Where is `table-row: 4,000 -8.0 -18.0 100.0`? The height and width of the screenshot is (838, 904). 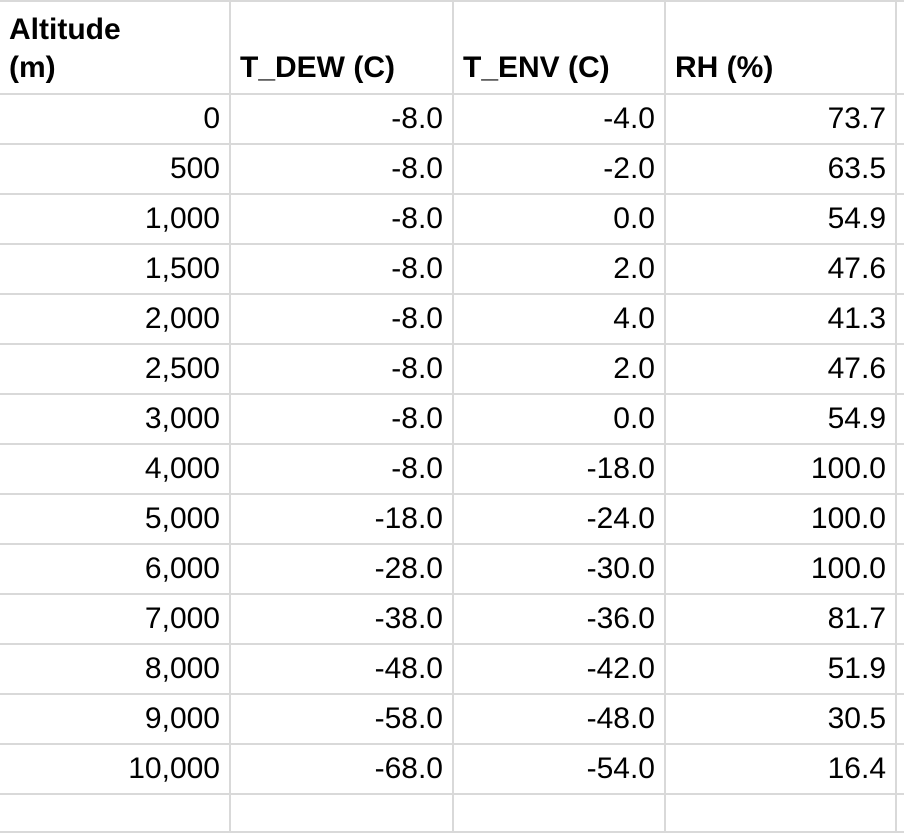 table-row: 4,000 -8.0 -18.0 100.0 is located at coordinates (452, 469).